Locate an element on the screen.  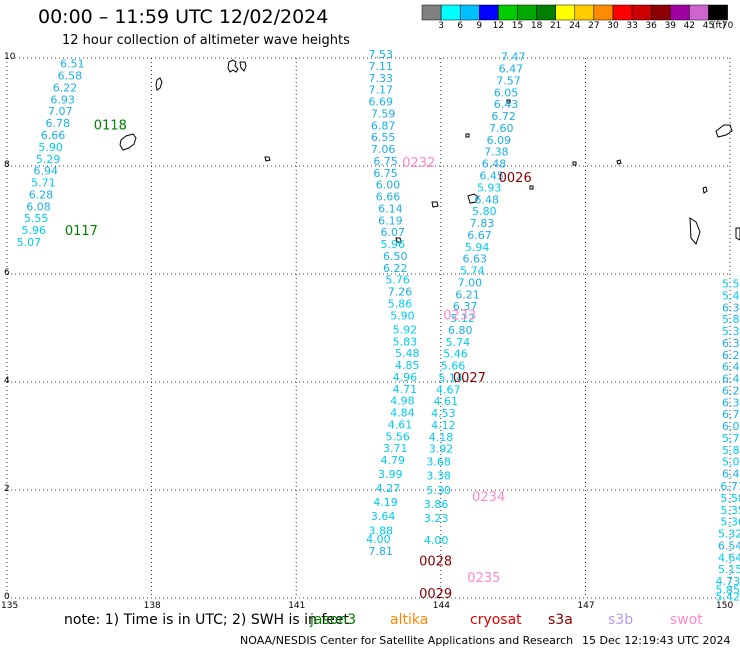
wave-height-value: 4.12 is located at coordinates (443, 425).